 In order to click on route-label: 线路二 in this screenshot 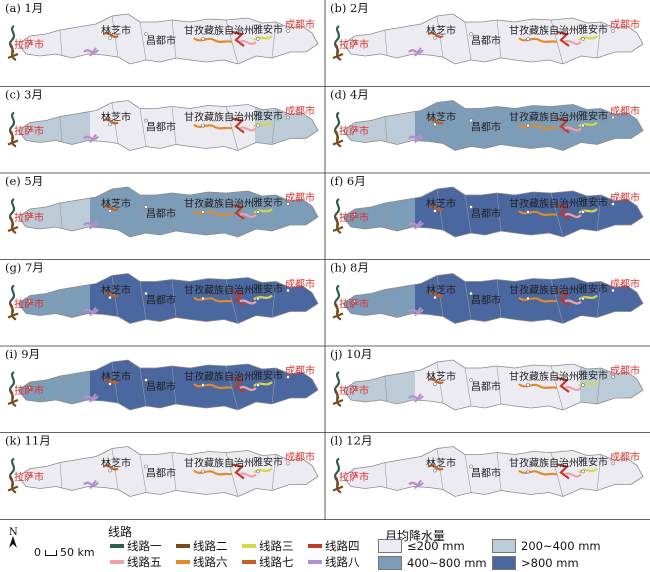, I will do `click(210, 546)`.